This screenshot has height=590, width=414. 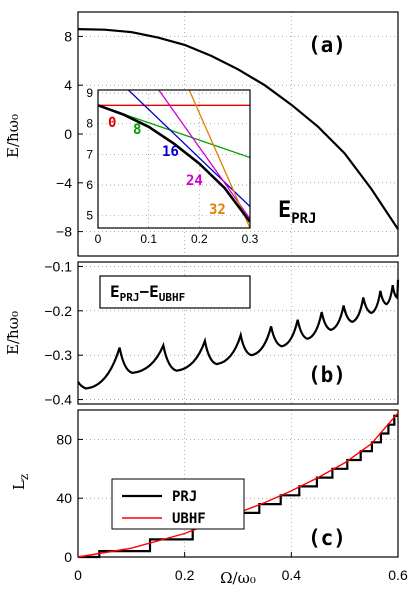 I want to click on inset-y-tick-label: 7, so click(x=89, y=154).